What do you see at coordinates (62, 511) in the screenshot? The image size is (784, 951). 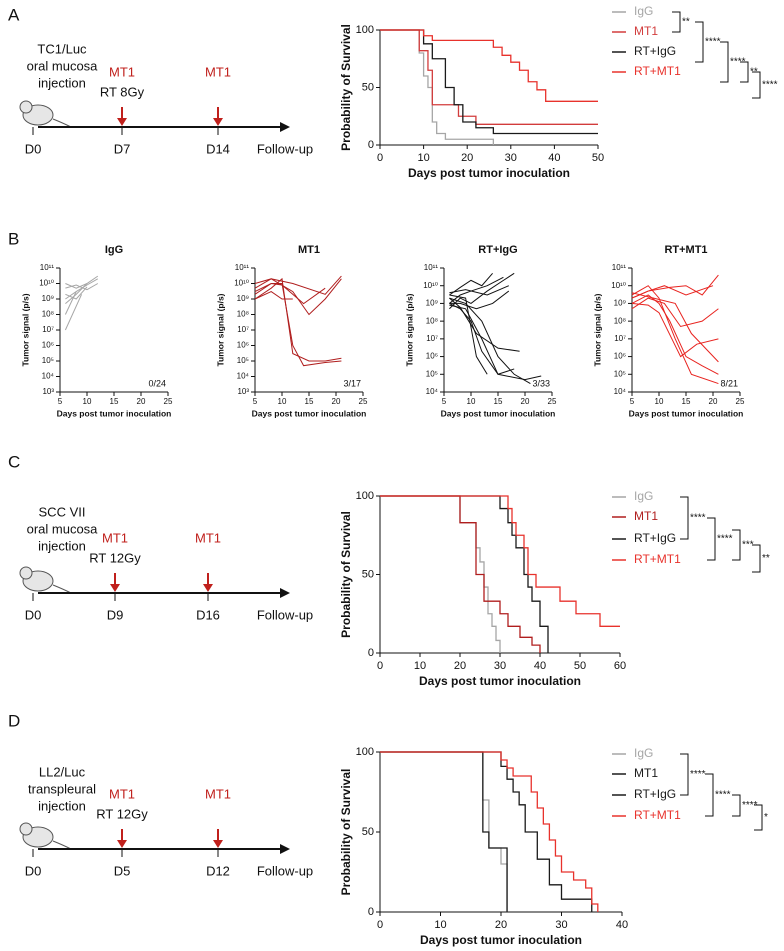 I see `model-text: SCC VII` at bounding box center [62, 511].